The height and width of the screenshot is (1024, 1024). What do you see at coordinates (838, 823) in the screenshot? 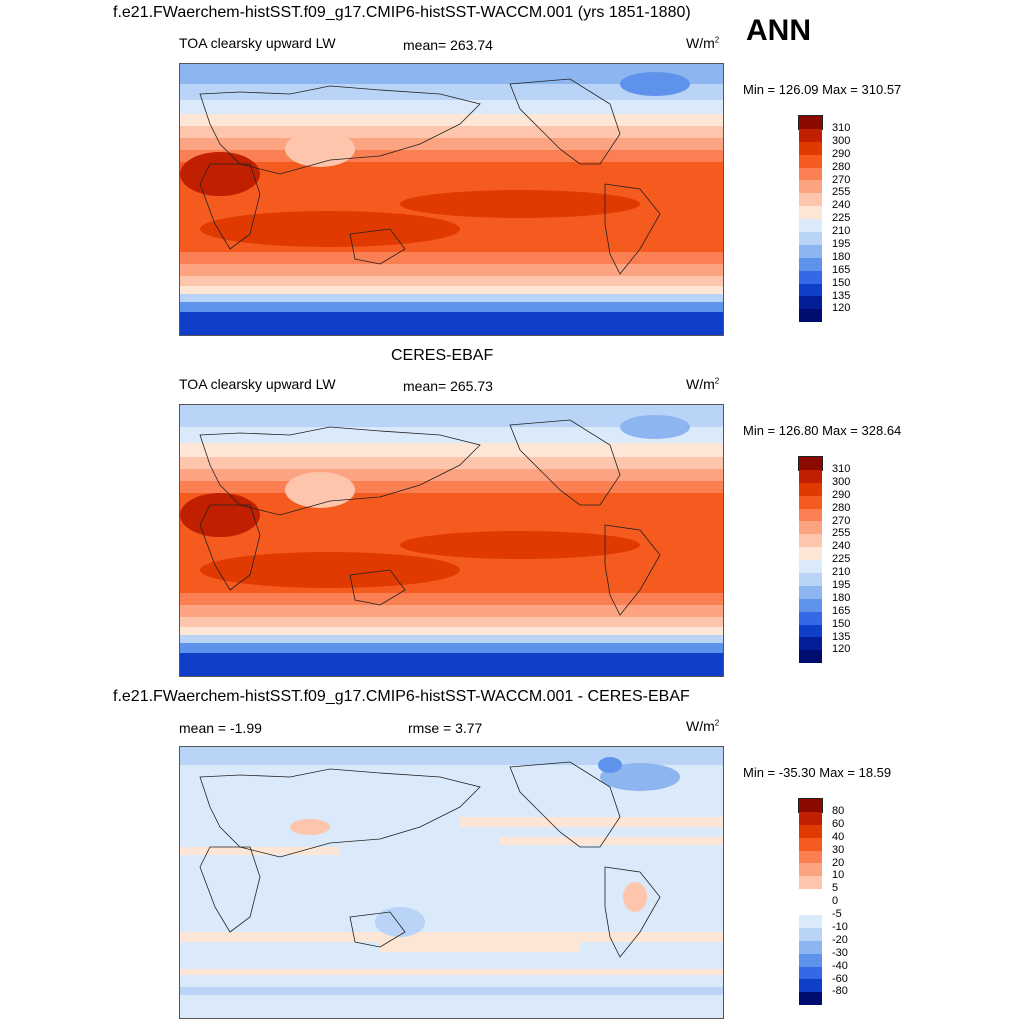
I see `panel3-colorbar-label: 60` at bounding box center [838, 823].